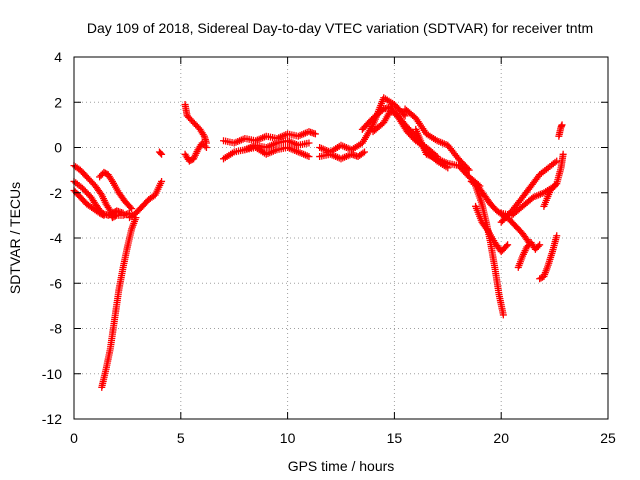 This screenshot has height=480, width=640. I want to click on series-isolated-4h, so click(160, 153).